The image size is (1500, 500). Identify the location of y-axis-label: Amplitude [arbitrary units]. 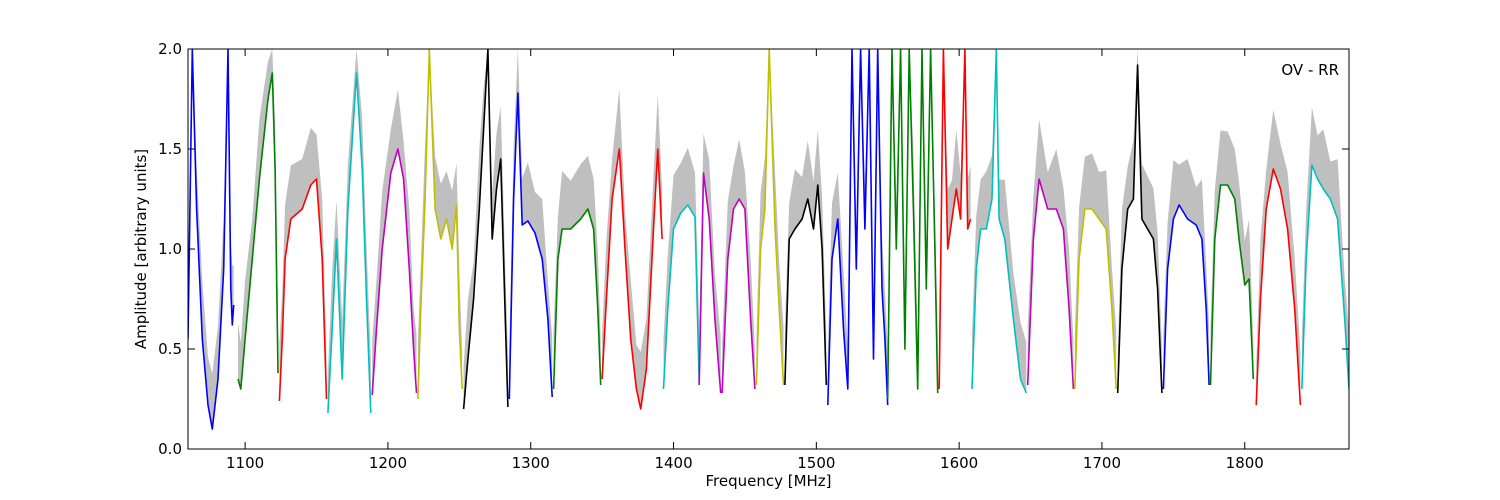
(141, 249).